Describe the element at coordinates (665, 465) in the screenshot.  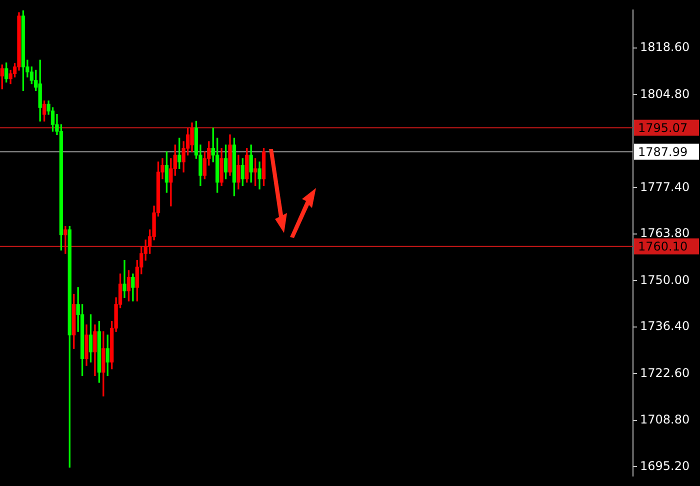
I see `y-tick-label: 1695.20` at that location.